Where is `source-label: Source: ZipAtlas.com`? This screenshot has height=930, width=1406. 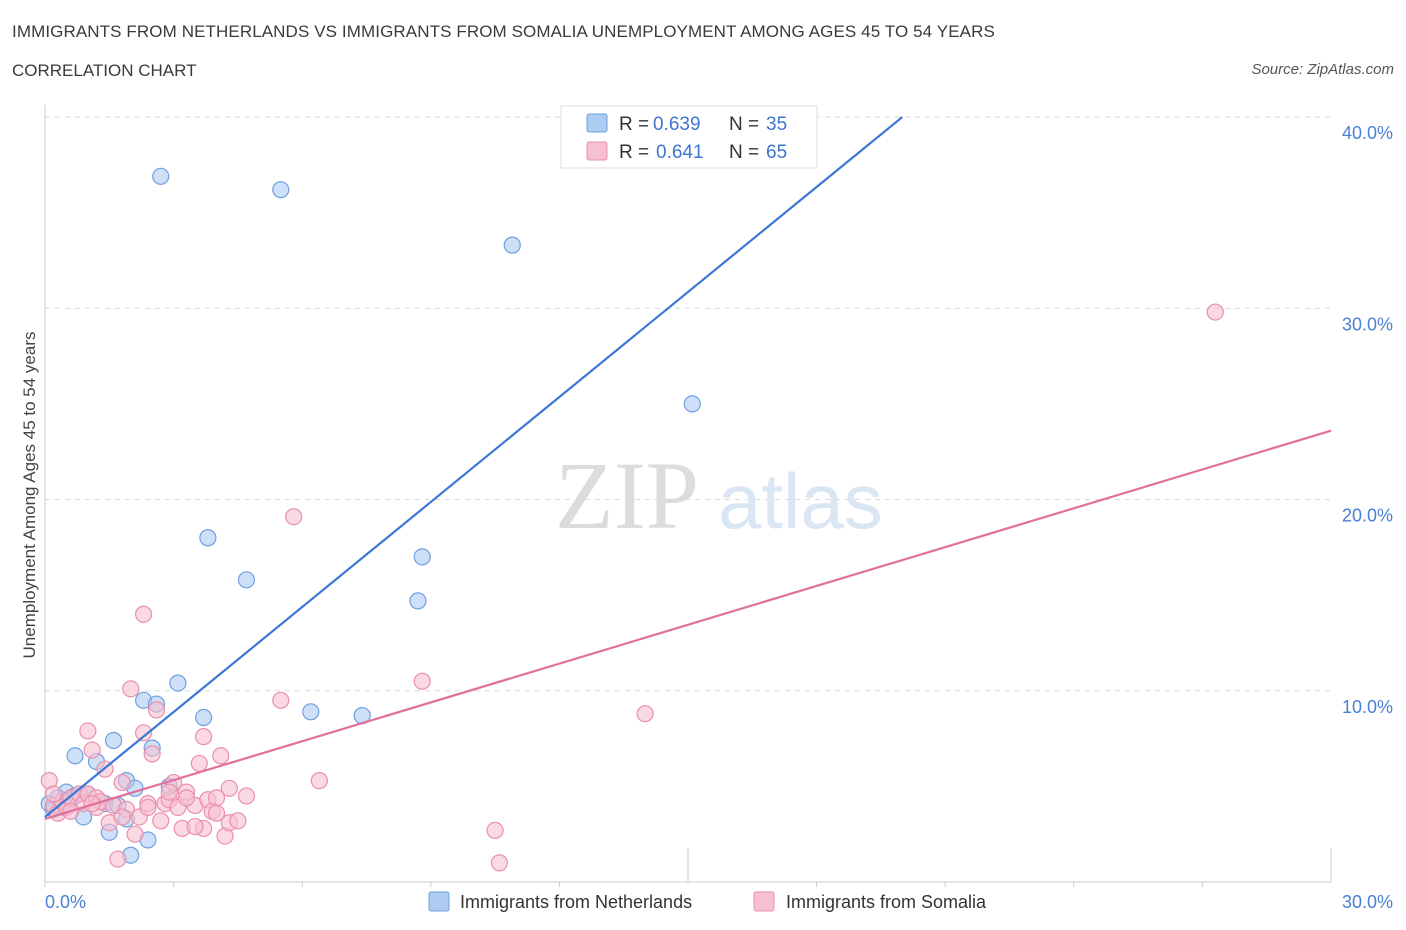 source-label: Source: ZipAtlas.com is located at coordinates (1322, 69).